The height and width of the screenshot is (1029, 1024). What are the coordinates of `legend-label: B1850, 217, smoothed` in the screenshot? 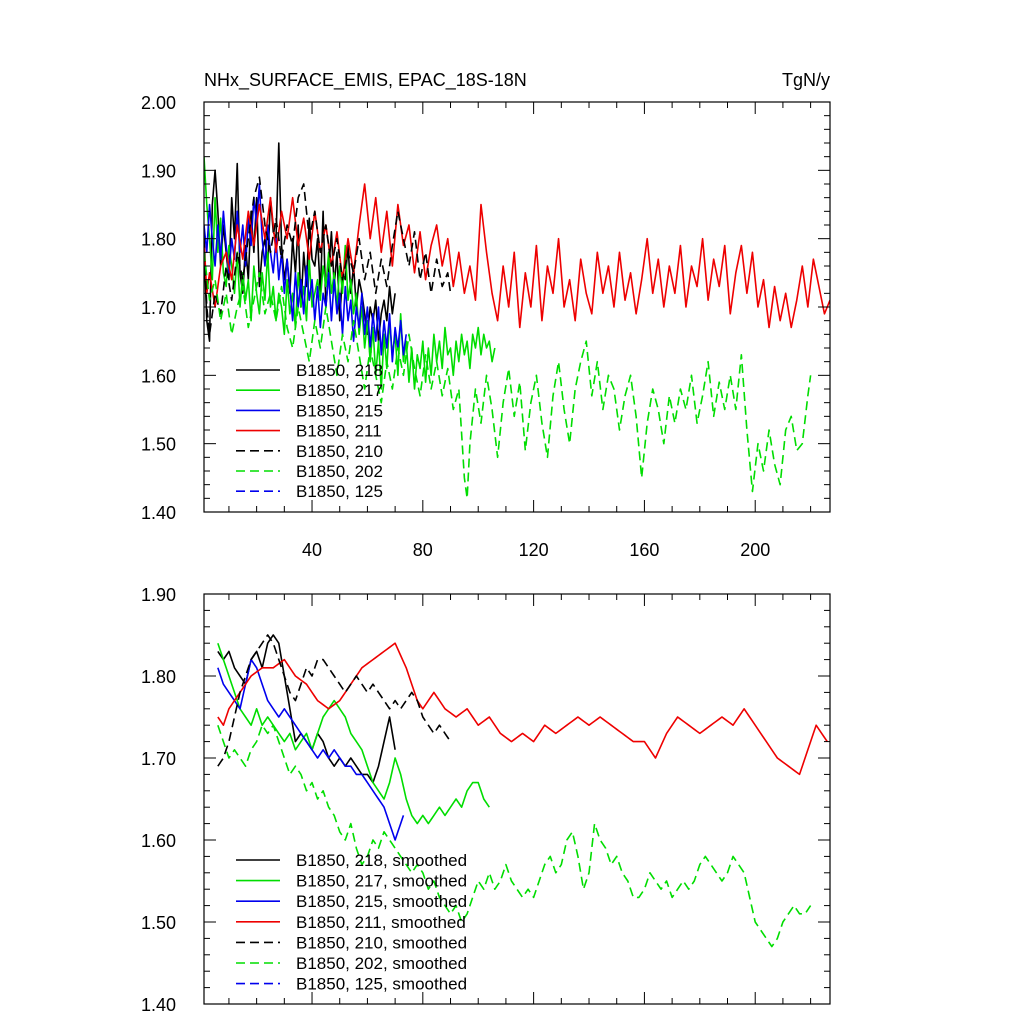 It's located at (381, 881).